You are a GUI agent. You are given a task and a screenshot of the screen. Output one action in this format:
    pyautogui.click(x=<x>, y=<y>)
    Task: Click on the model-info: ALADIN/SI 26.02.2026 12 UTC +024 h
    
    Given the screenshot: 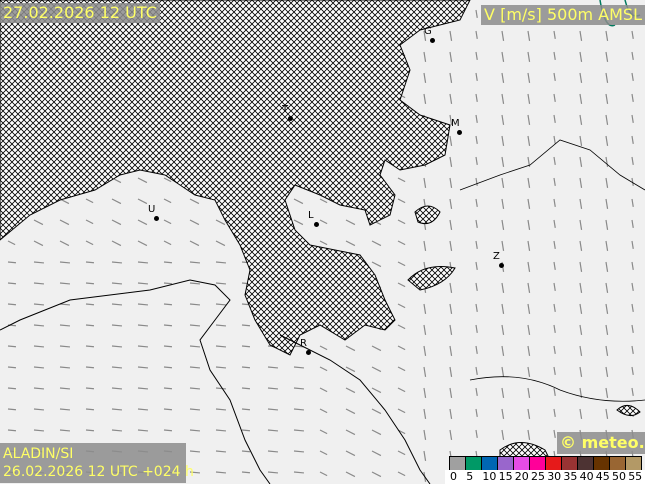 What is the action you would take?
    pyautogui.click(x=97, y=463)
    